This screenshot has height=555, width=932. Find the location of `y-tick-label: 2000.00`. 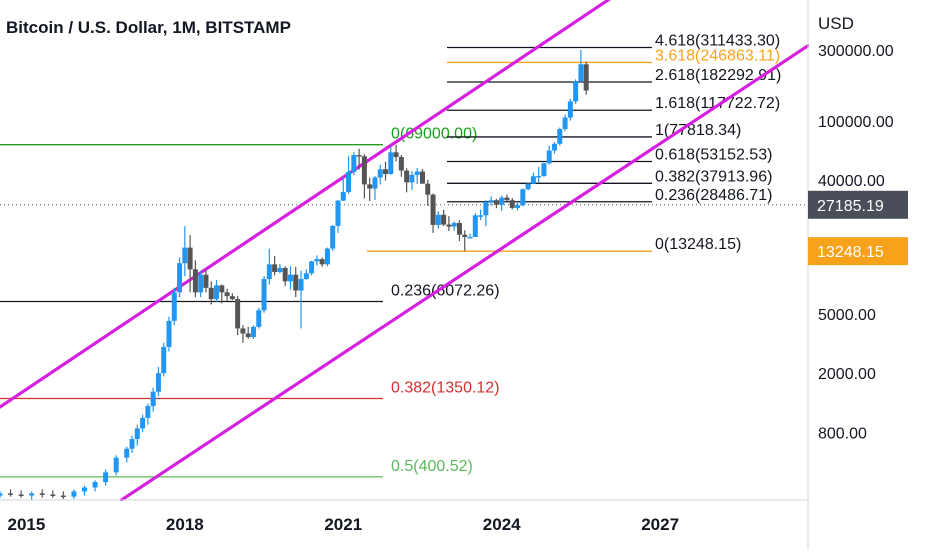

y-tick-label: 2000.00 is located at coordinates (847, 374).